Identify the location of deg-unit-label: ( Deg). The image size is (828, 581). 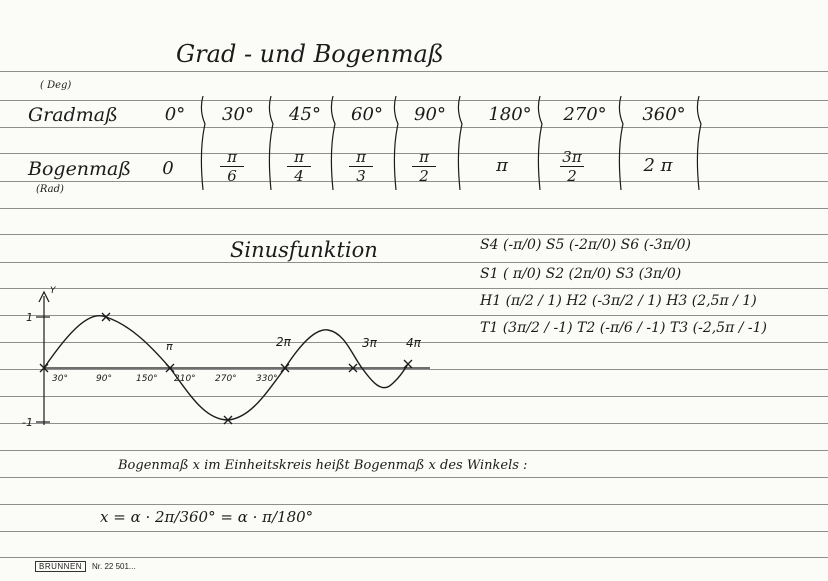
(56, 85).